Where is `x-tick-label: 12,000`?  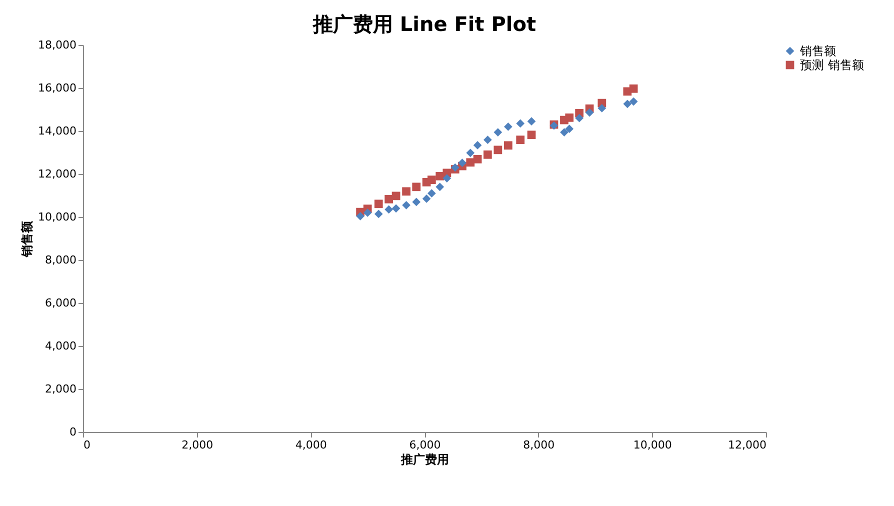 x-tick-label: 12,000 is located at coordinates (747, 445).